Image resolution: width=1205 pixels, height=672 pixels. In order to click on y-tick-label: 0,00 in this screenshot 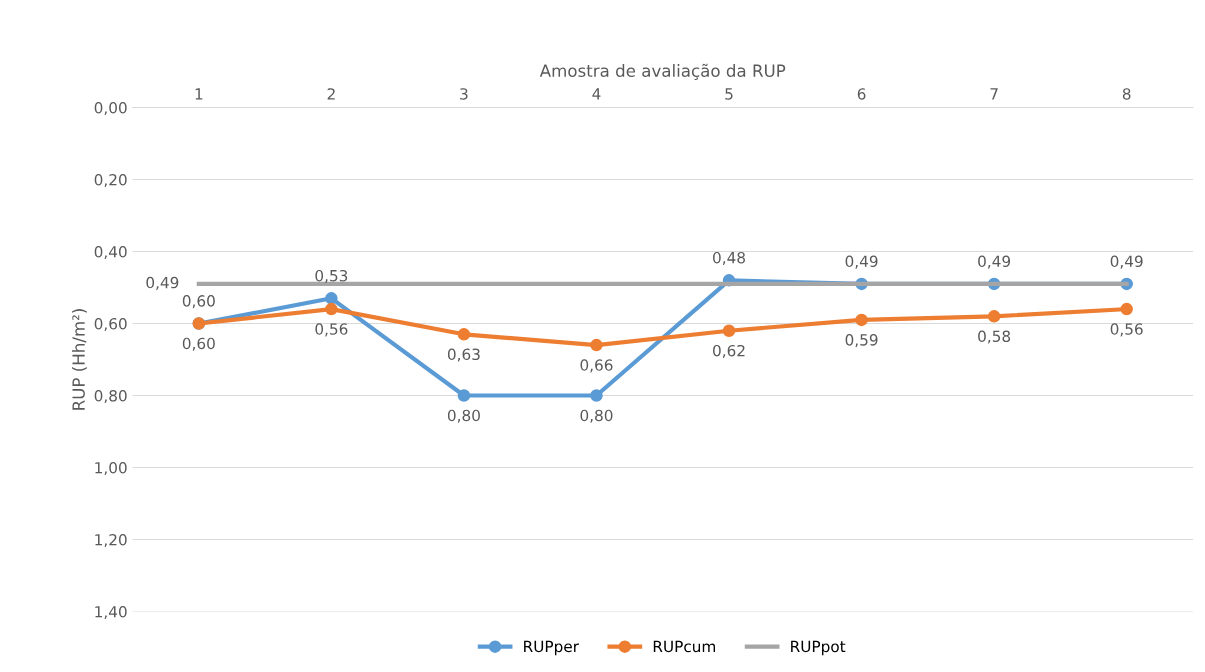, I will do `click(110, 108)`.